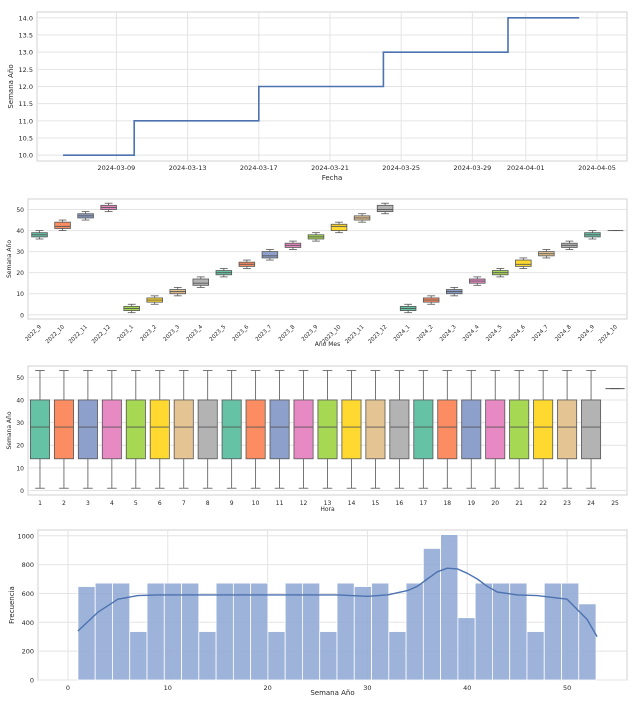 This screenshot has height=708, width=642. What do you see at coordinates (377, 334) in the screenshot?
I see `x-tick-label: 2023_12` at bounding box center [377, 334].